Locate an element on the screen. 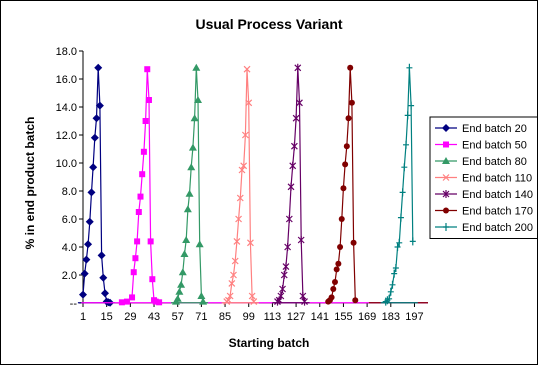 This screenshot has height=365, width=538. y-tick-label: 18.0 is located at coordinates (66, 52).